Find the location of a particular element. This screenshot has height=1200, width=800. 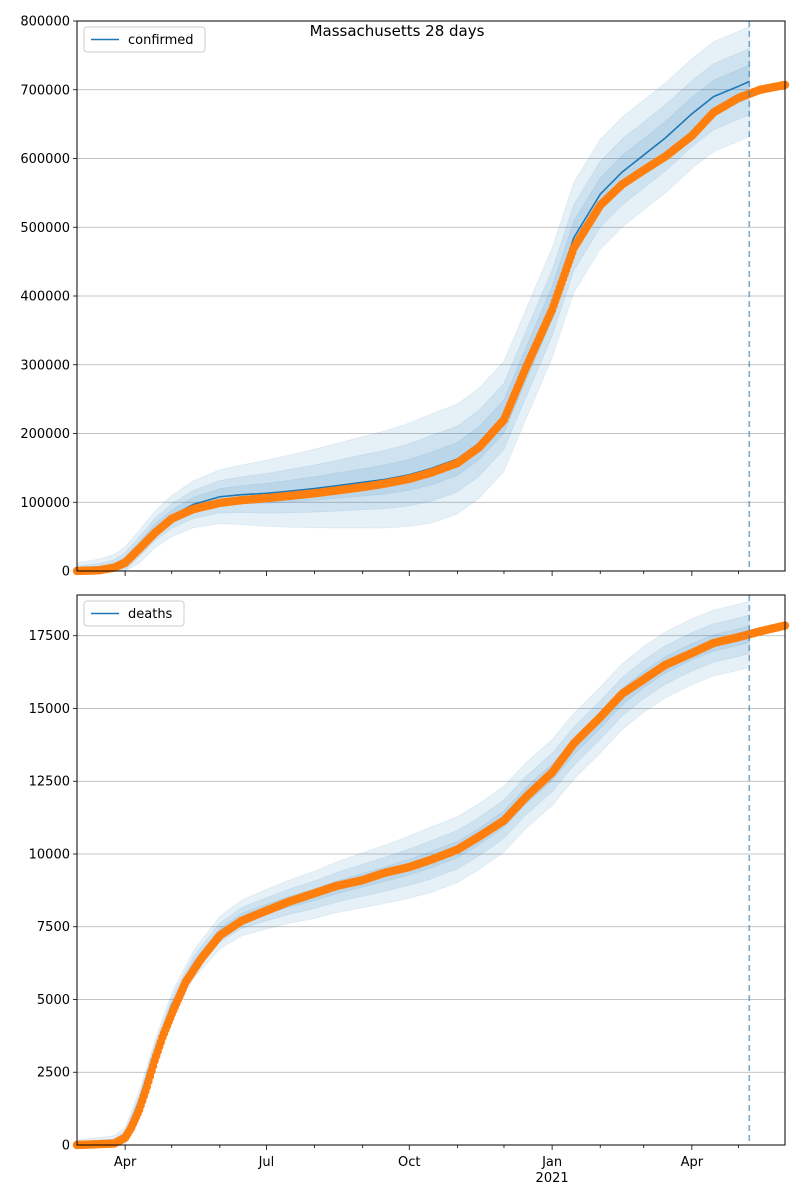

y-tick-label: 7500 is located at coordinates (53, 927).